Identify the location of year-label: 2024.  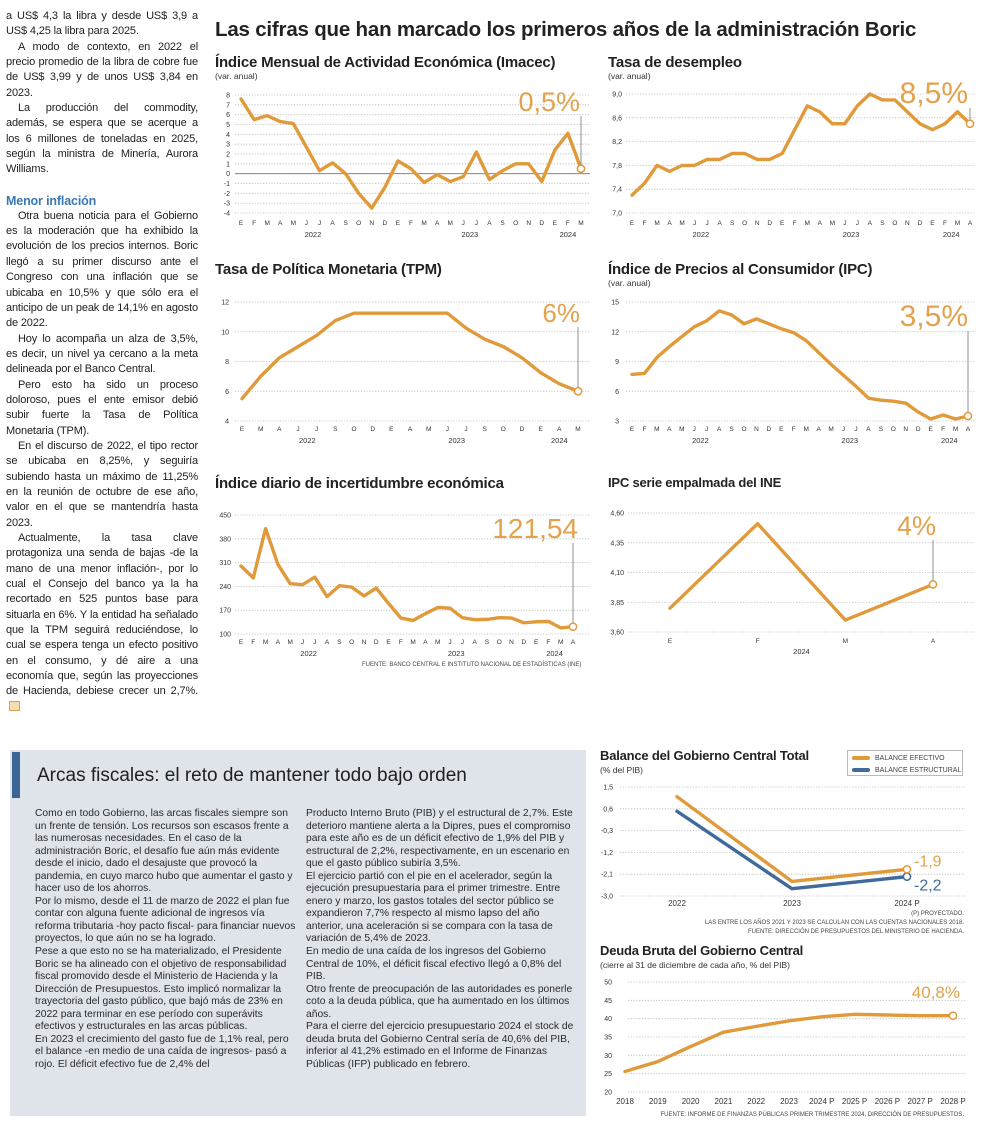
(949, 440).